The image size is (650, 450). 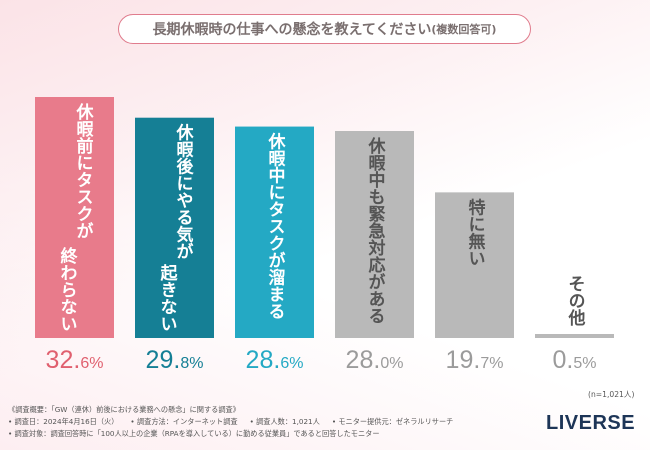 I want to click on footer-date: • 調査日：2024年4月16日（火）, so click(x=63, y=421).